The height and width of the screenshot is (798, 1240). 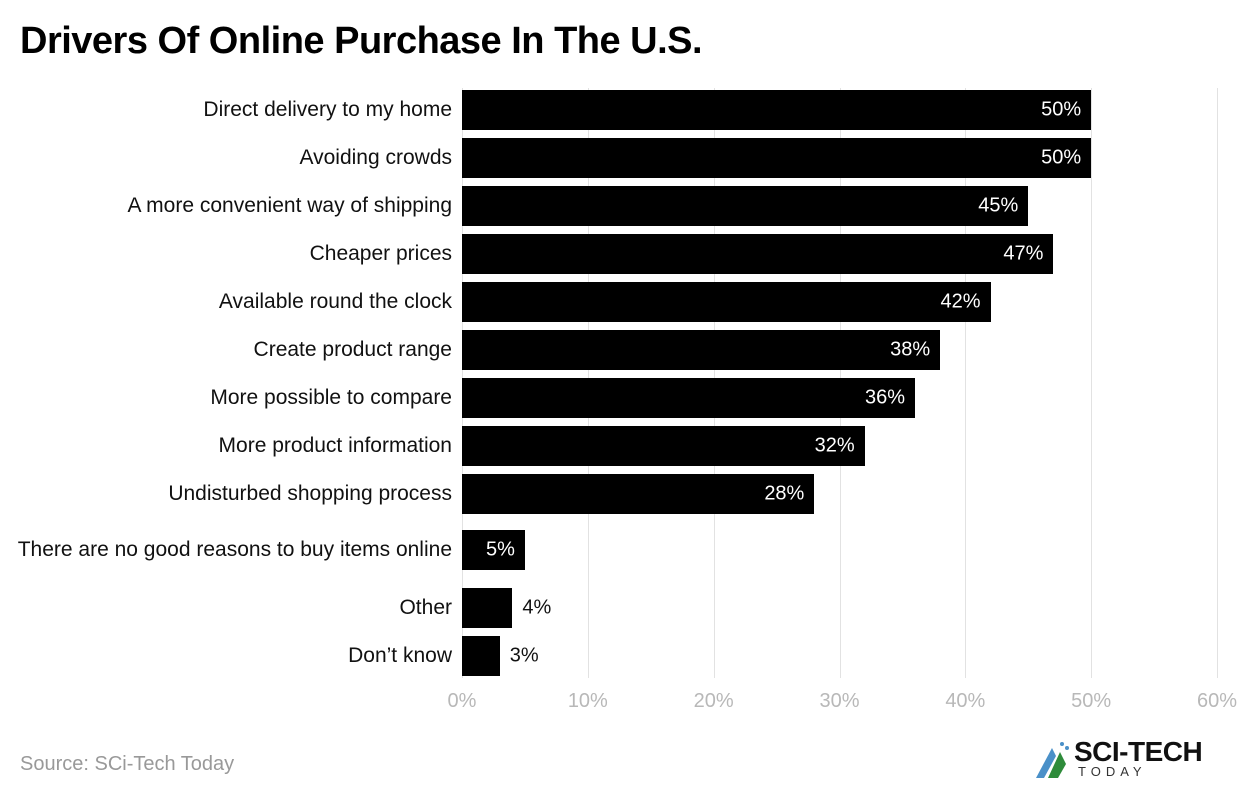 What do you see at coordinates (965, 701) in the screenshot?
I see `x-tick-label: 40%` at bounding box center [965, 701].